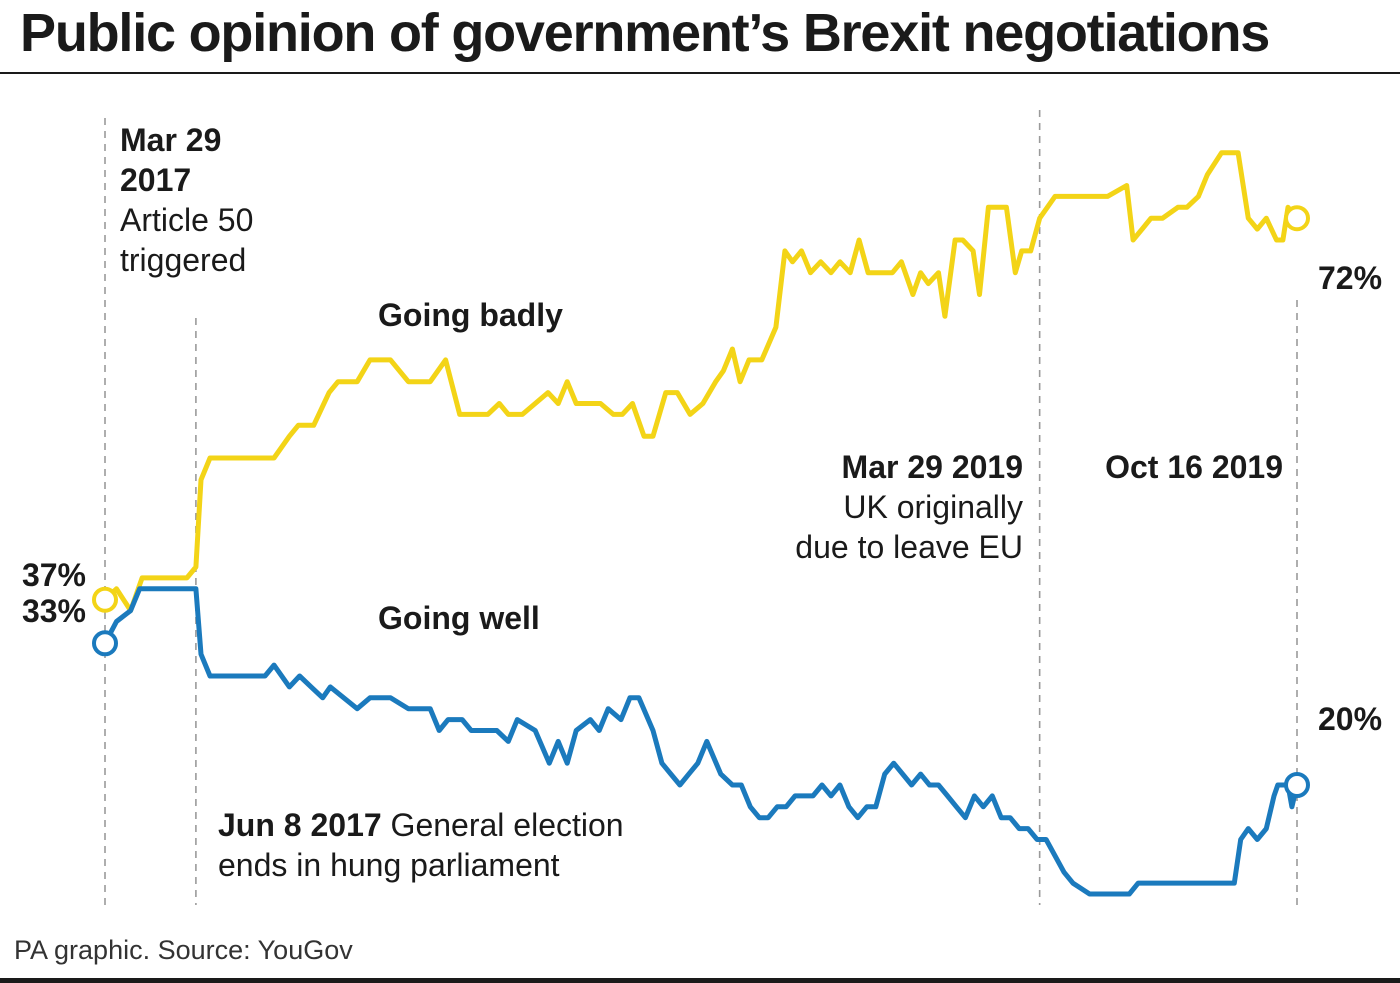 This screenshot has width=1400, height=983. Describe the element at coordinates (105, 599) in the screenshot. I see `start-marker-going-badly` at that location.